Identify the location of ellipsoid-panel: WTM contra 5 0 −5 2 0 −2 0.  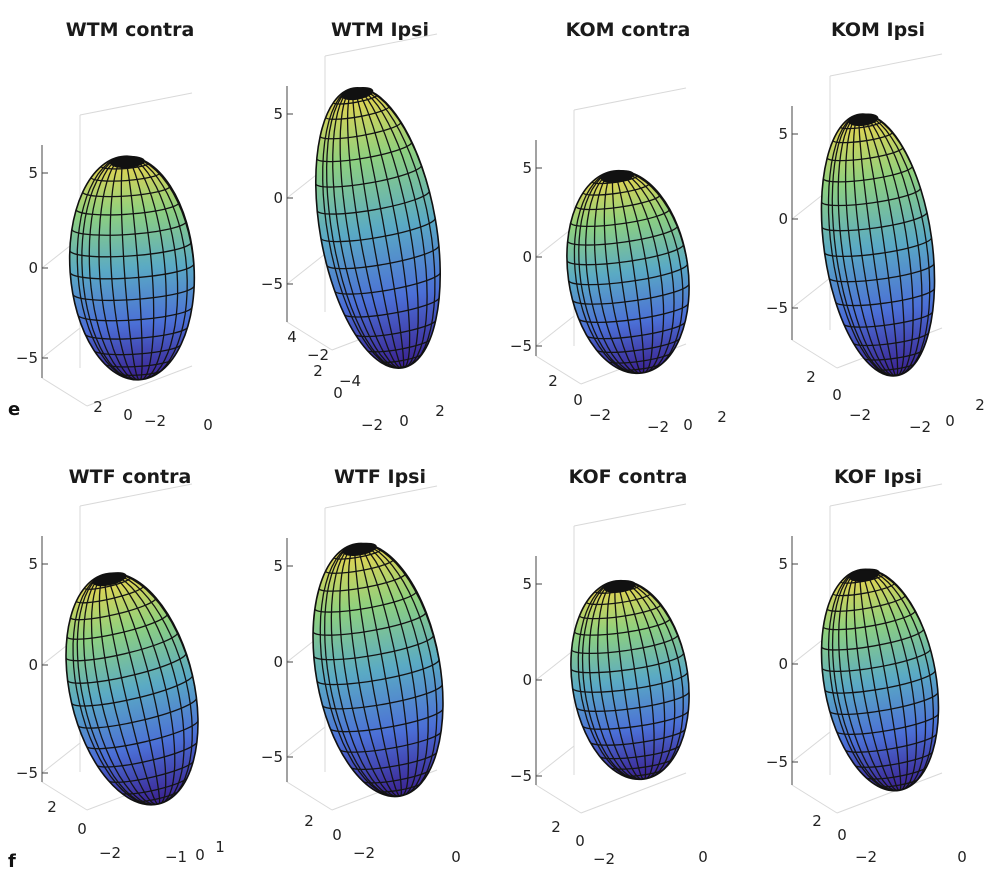
(114, 226).